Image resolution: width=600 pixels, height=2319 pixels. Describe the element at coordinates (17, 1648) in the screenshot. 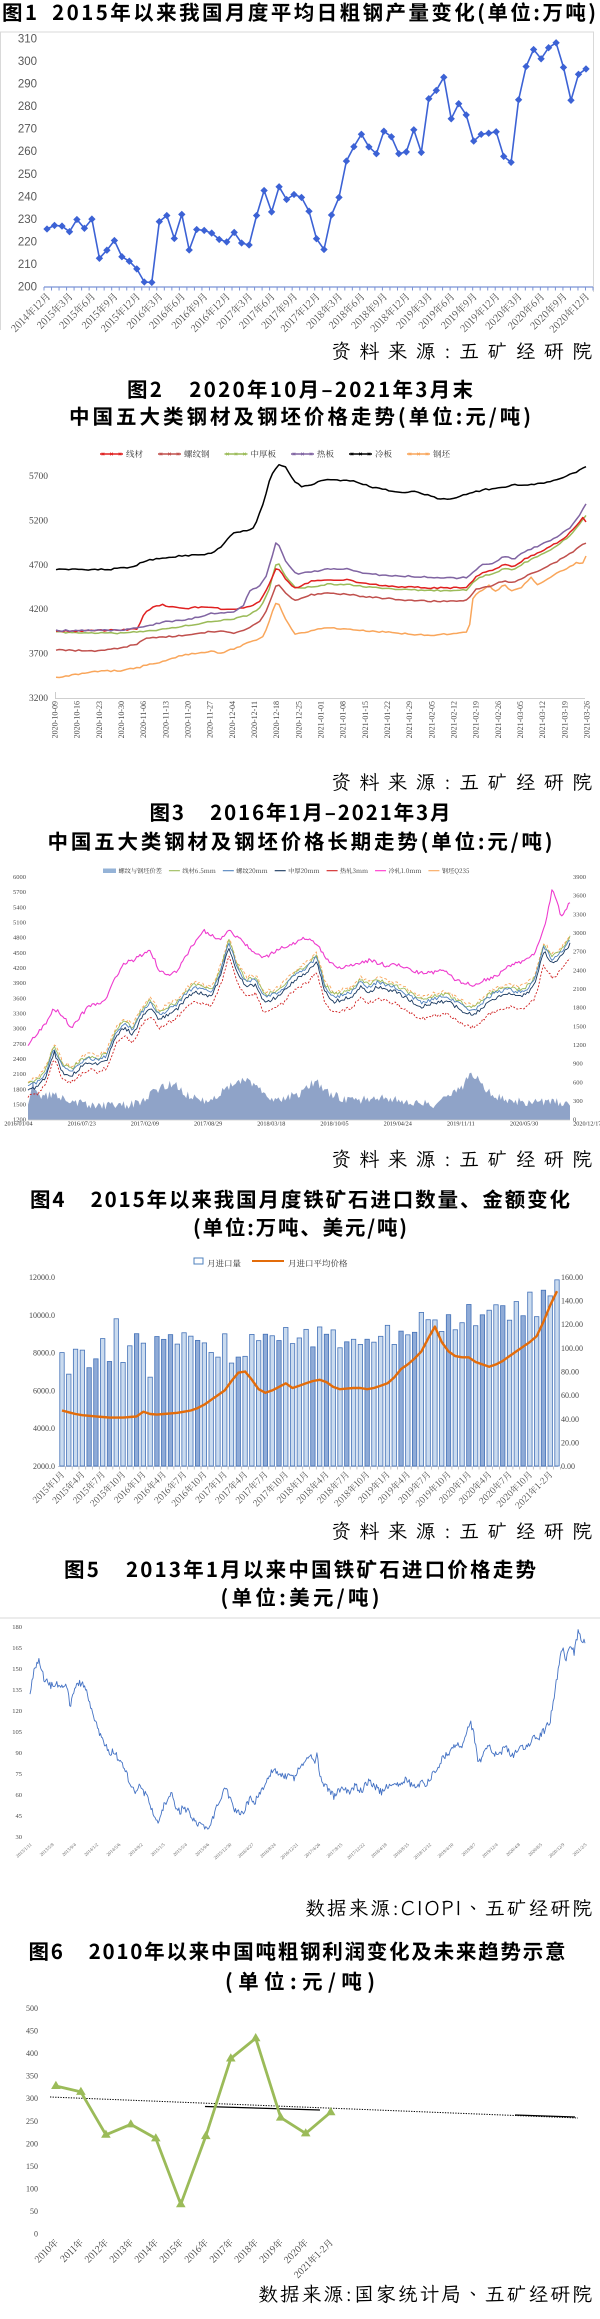

I see `svg-text: 165` at that location.